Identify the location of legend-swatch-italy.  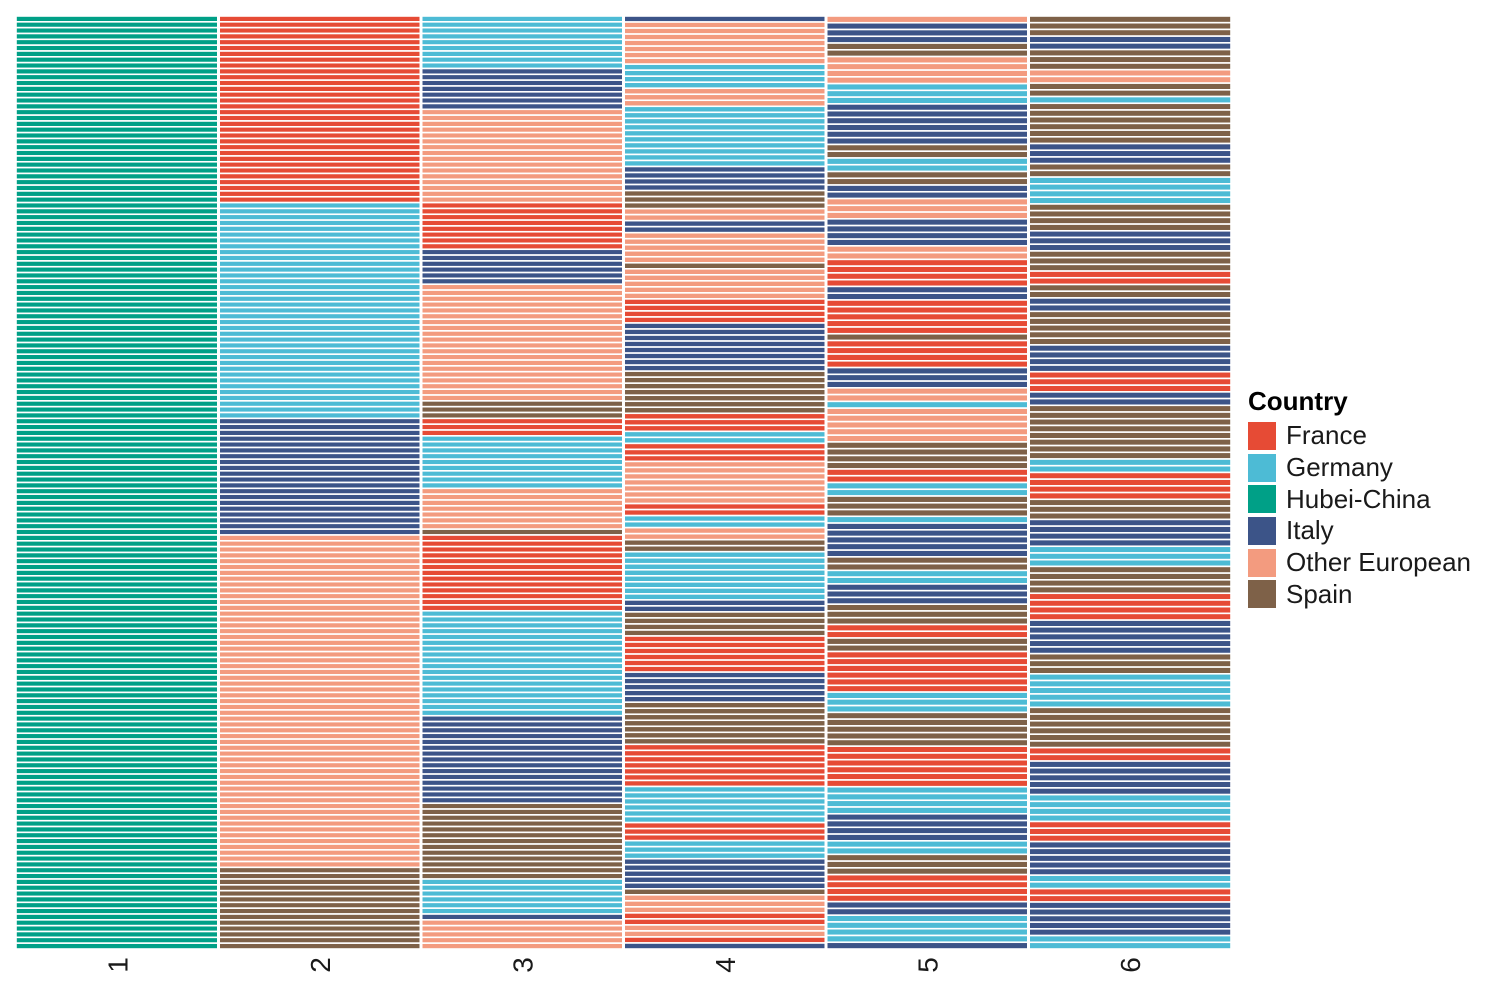
(1262, 530).